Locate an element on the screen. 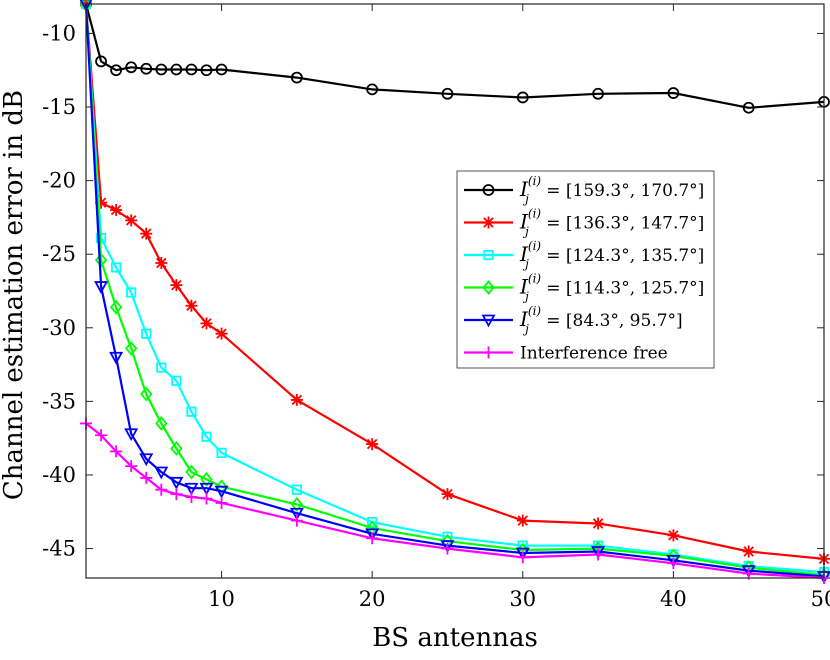 Image resolution: width=830 pixels, height=660 pixels. y-tick-label: -35 is located at coordinates (59, 401).